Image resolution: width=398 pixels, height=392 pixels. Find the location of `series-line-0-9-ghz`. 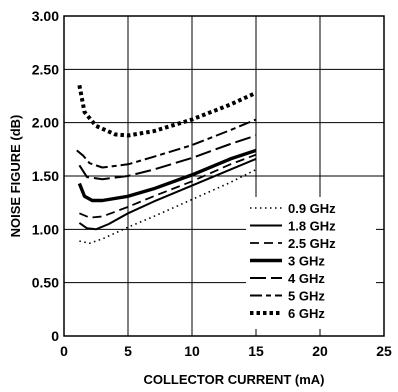

series-line-0-9-ghz is located at coordinates (168, 206).